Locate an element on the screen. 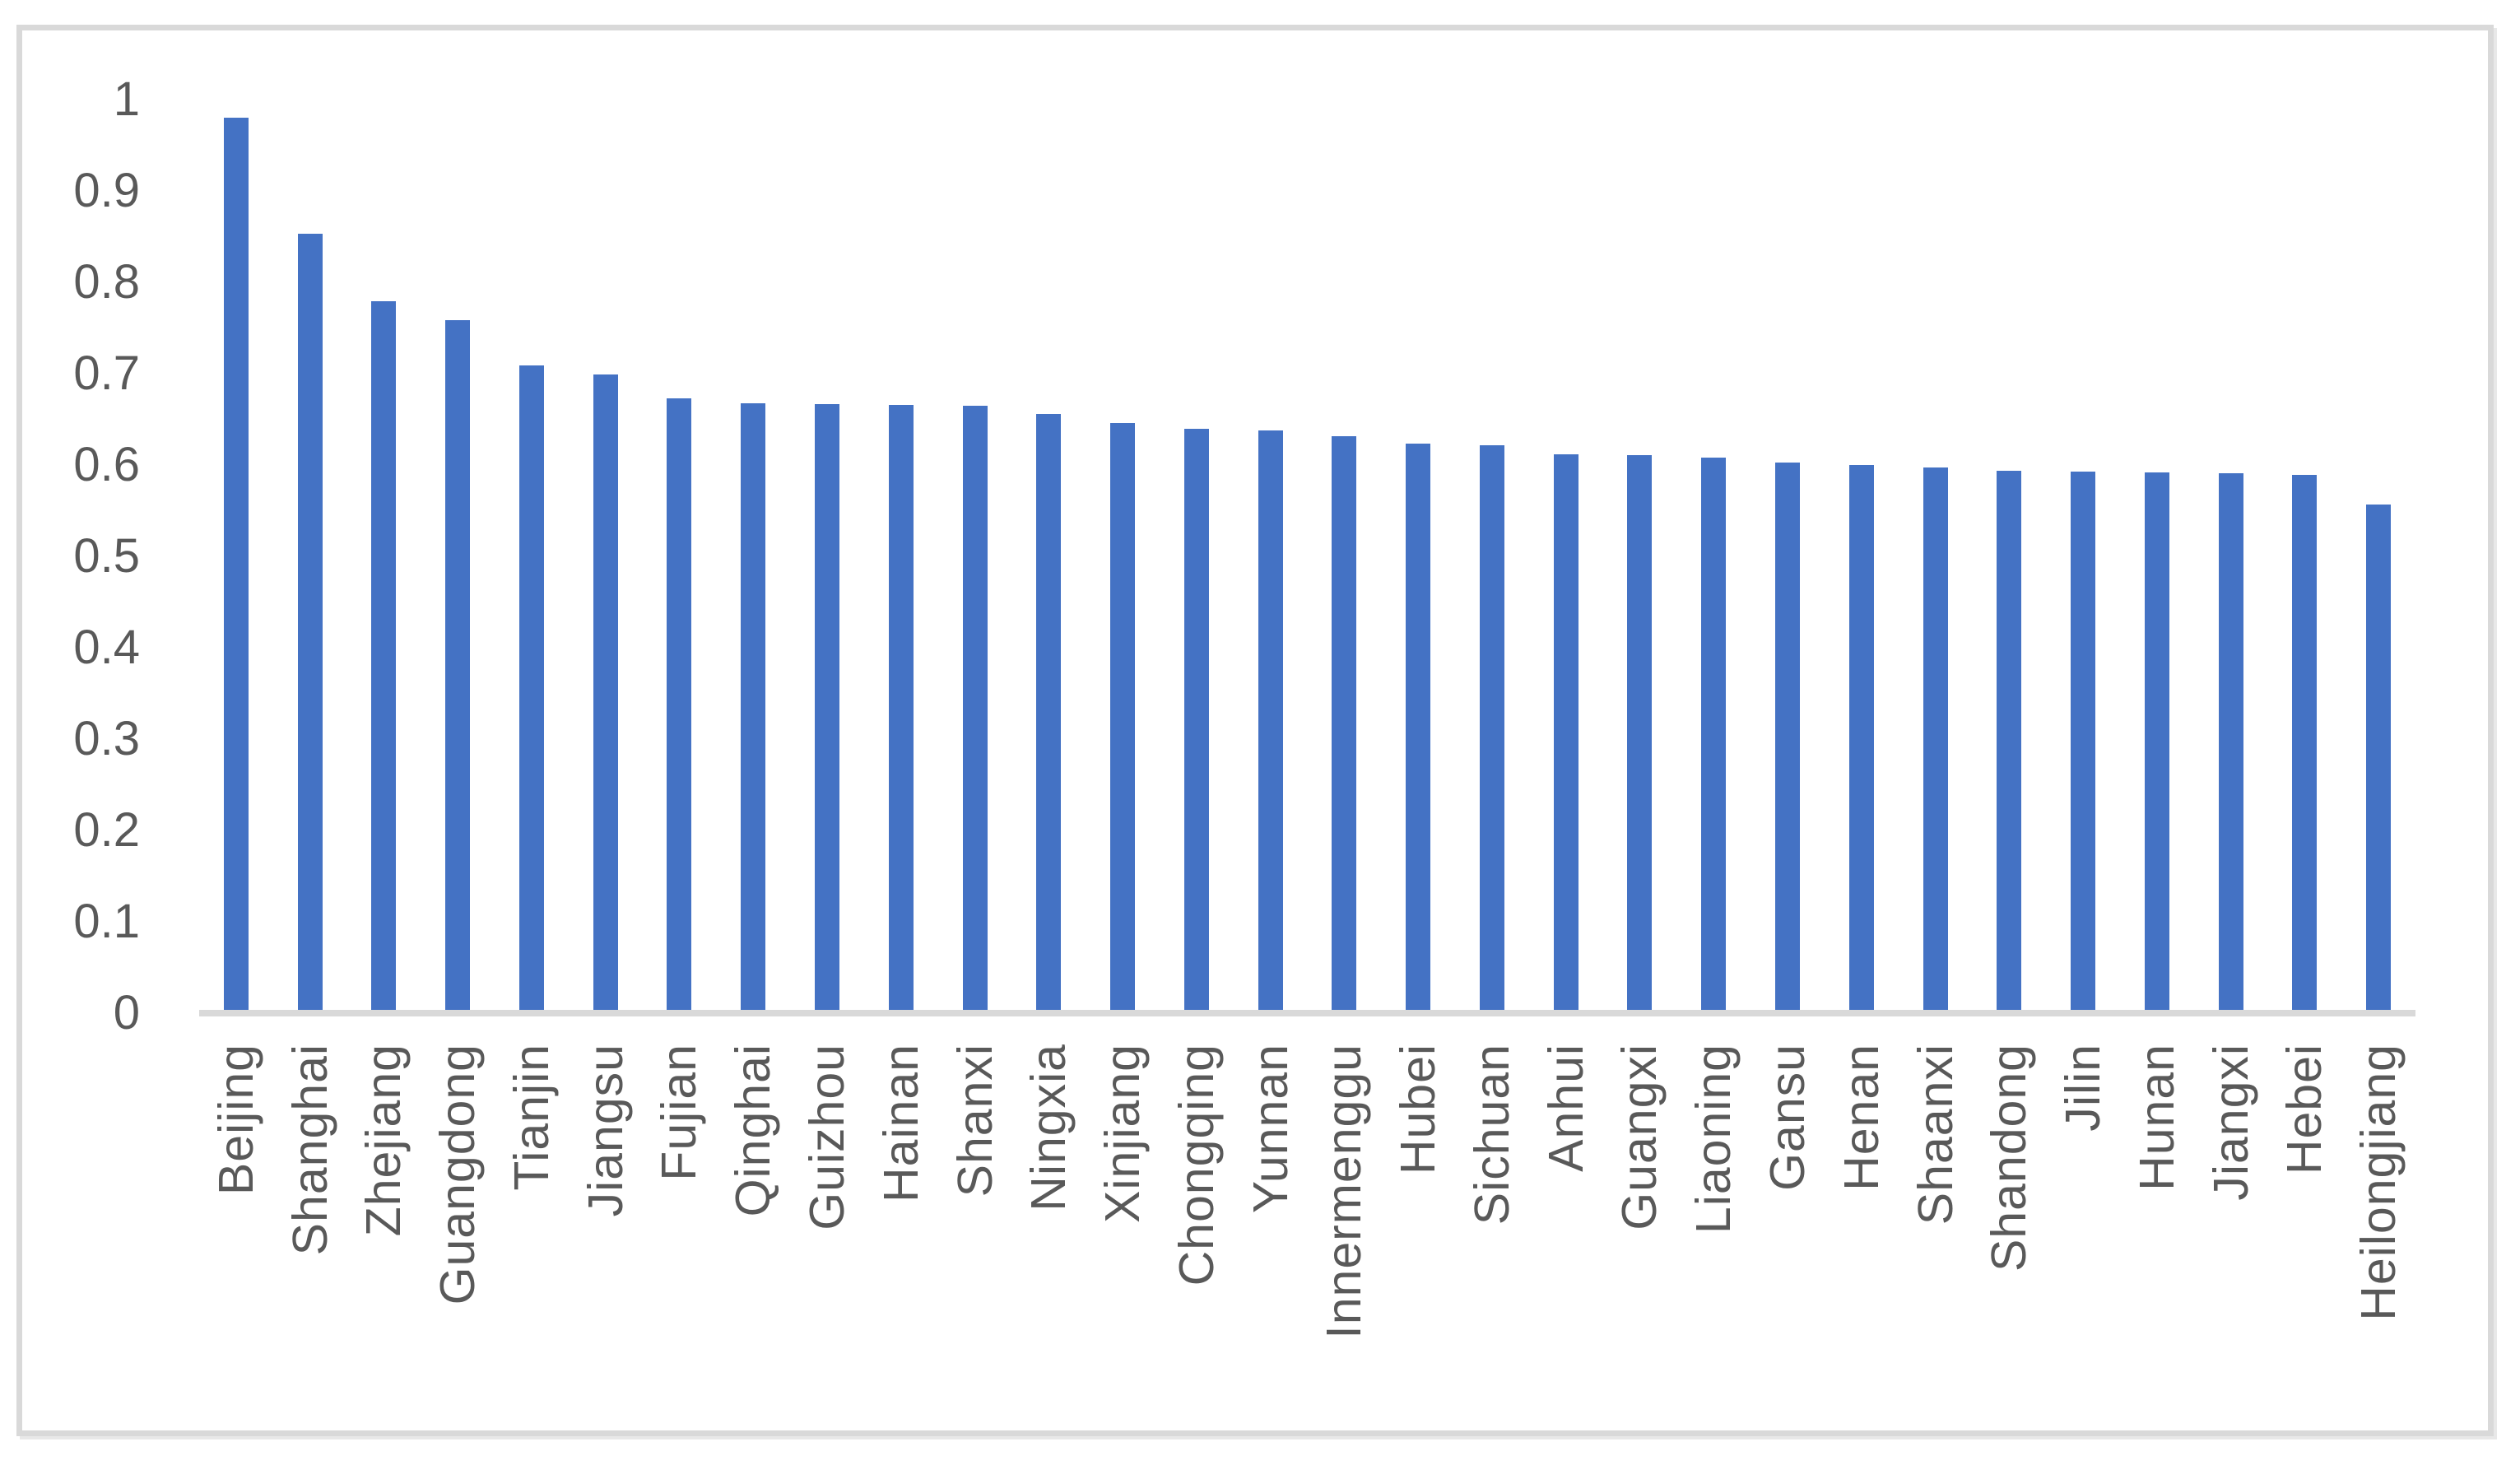 Image resolution: width=2520 pixels, height=1465 pixels. x-axis-label-wrap: Chongqing is located at coordinates (1196, 1165).